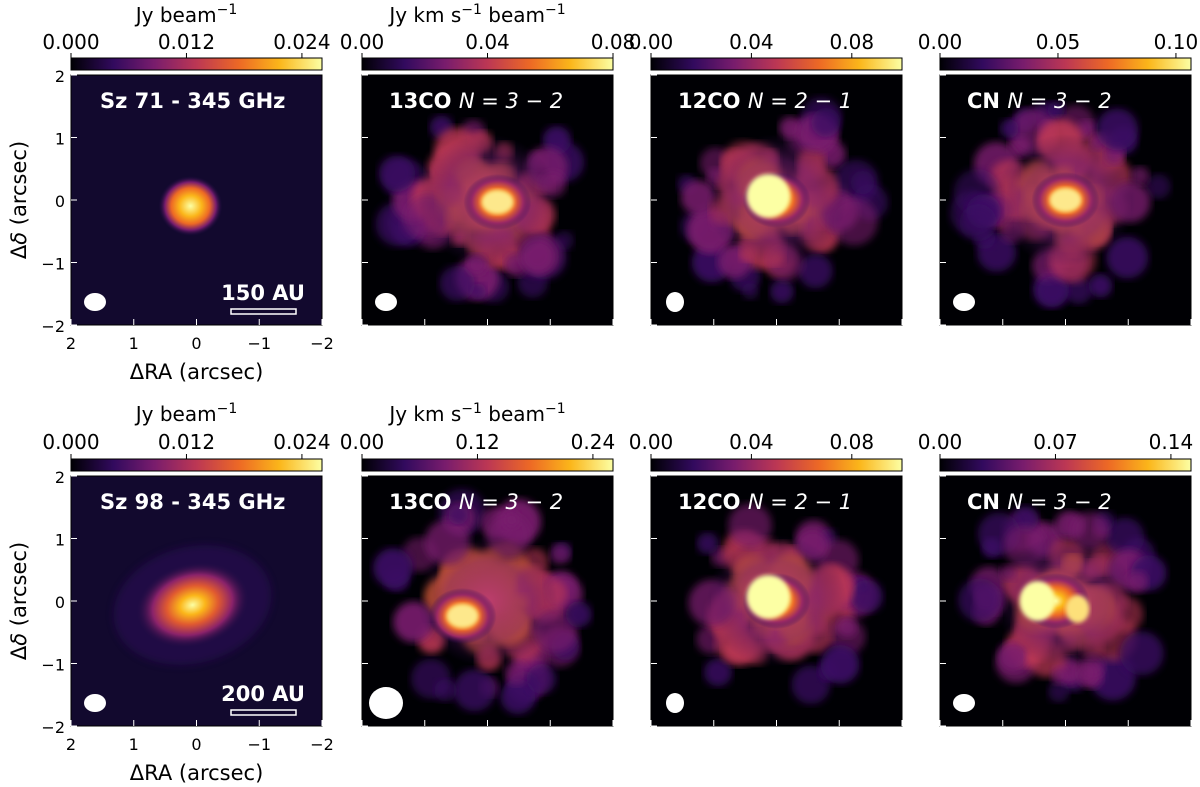 The image size is (1200, 787). I want to click on colorbar: 0.00 0.05 0.10, so click(1058, 50).